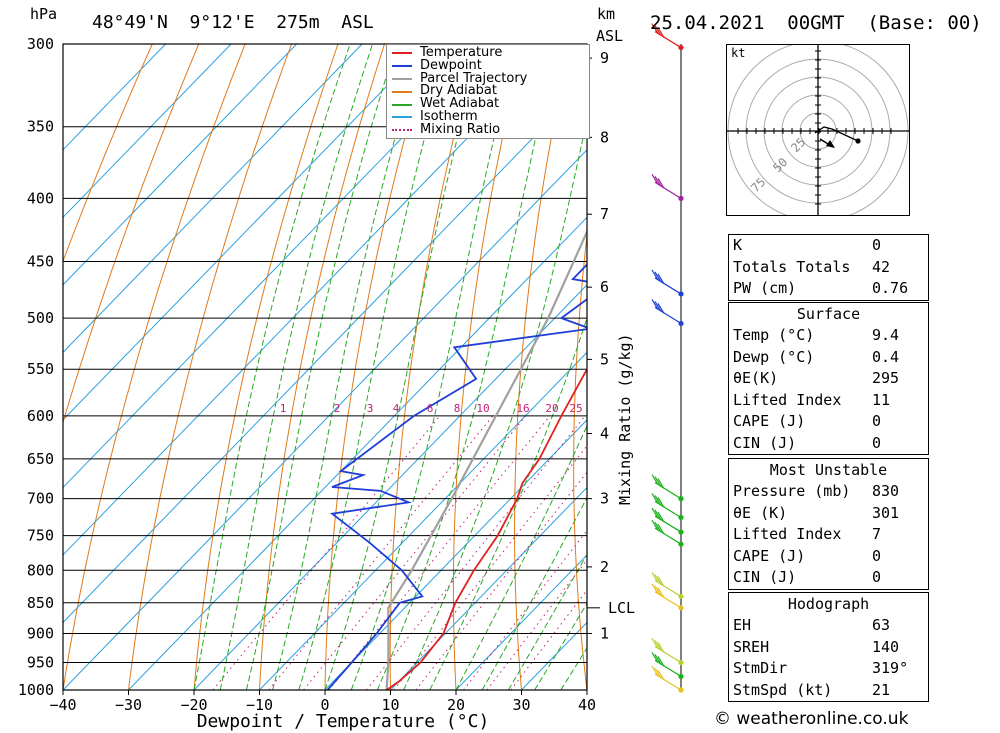  What do you see at coordinates (606, 14) in the screenshot?
I see `height-unit: km` at bounding box center [606, 14].